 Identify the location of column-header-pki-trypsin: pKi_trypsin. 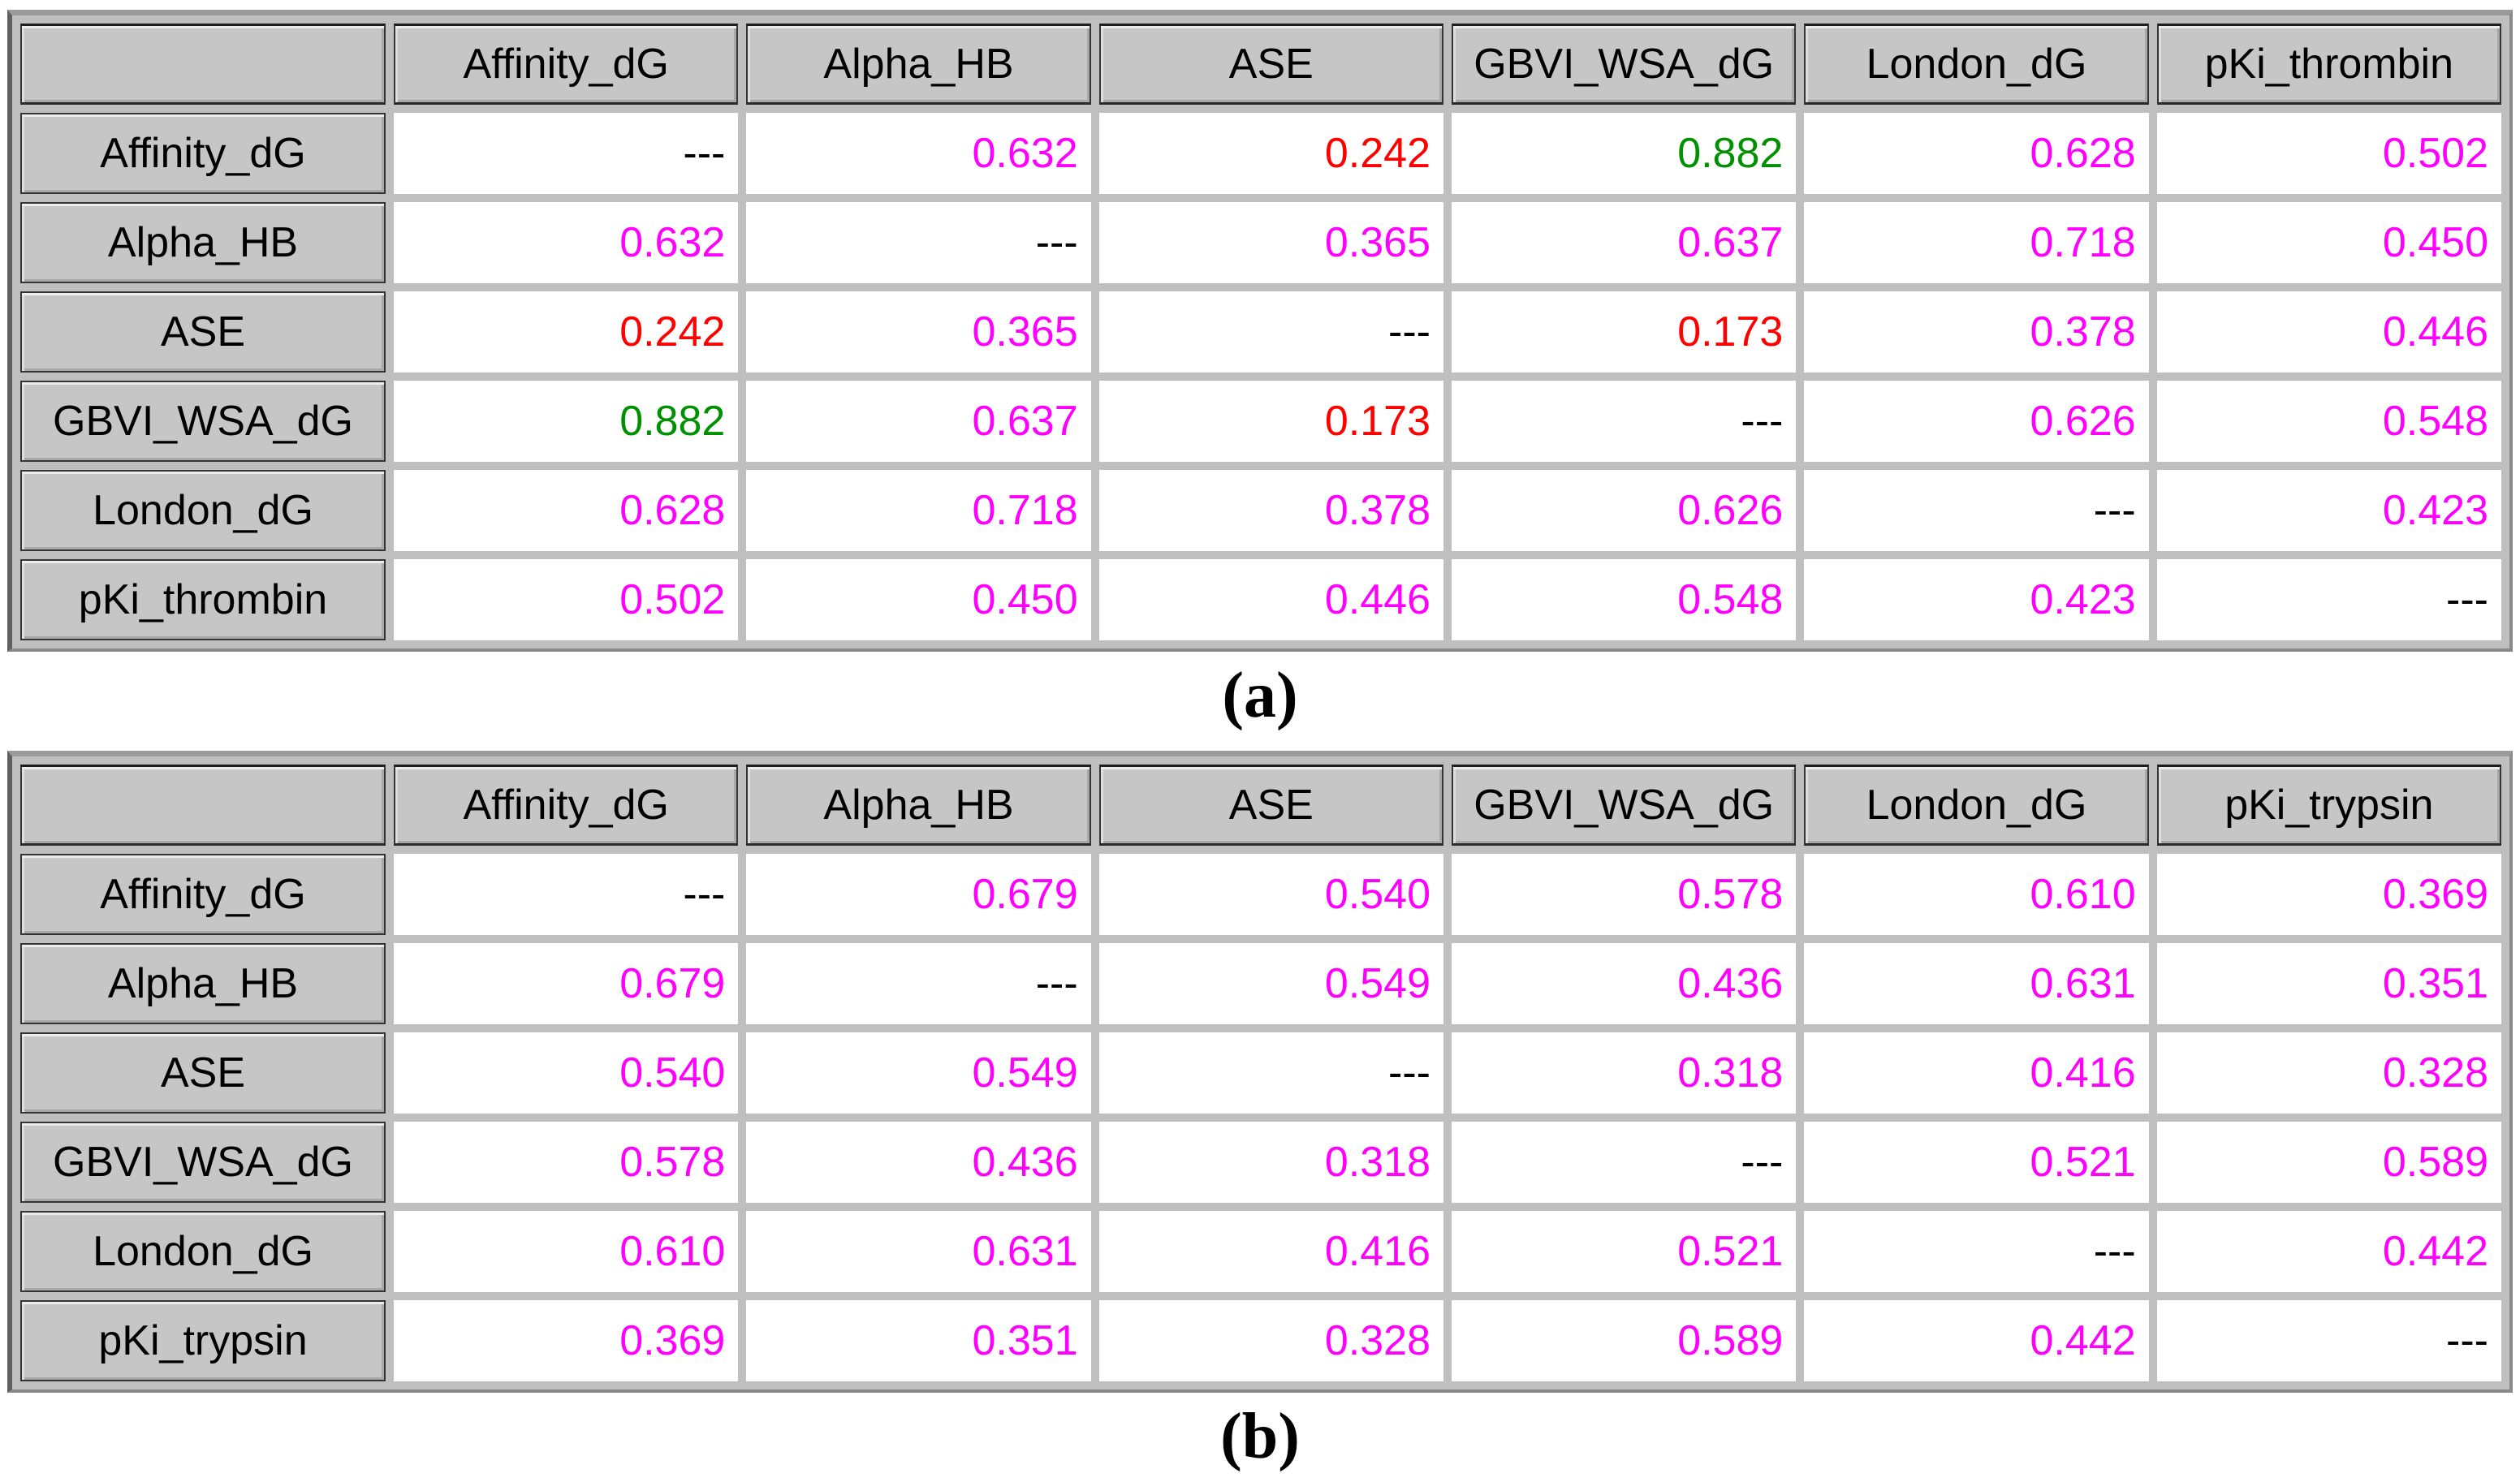
(2328, 805).